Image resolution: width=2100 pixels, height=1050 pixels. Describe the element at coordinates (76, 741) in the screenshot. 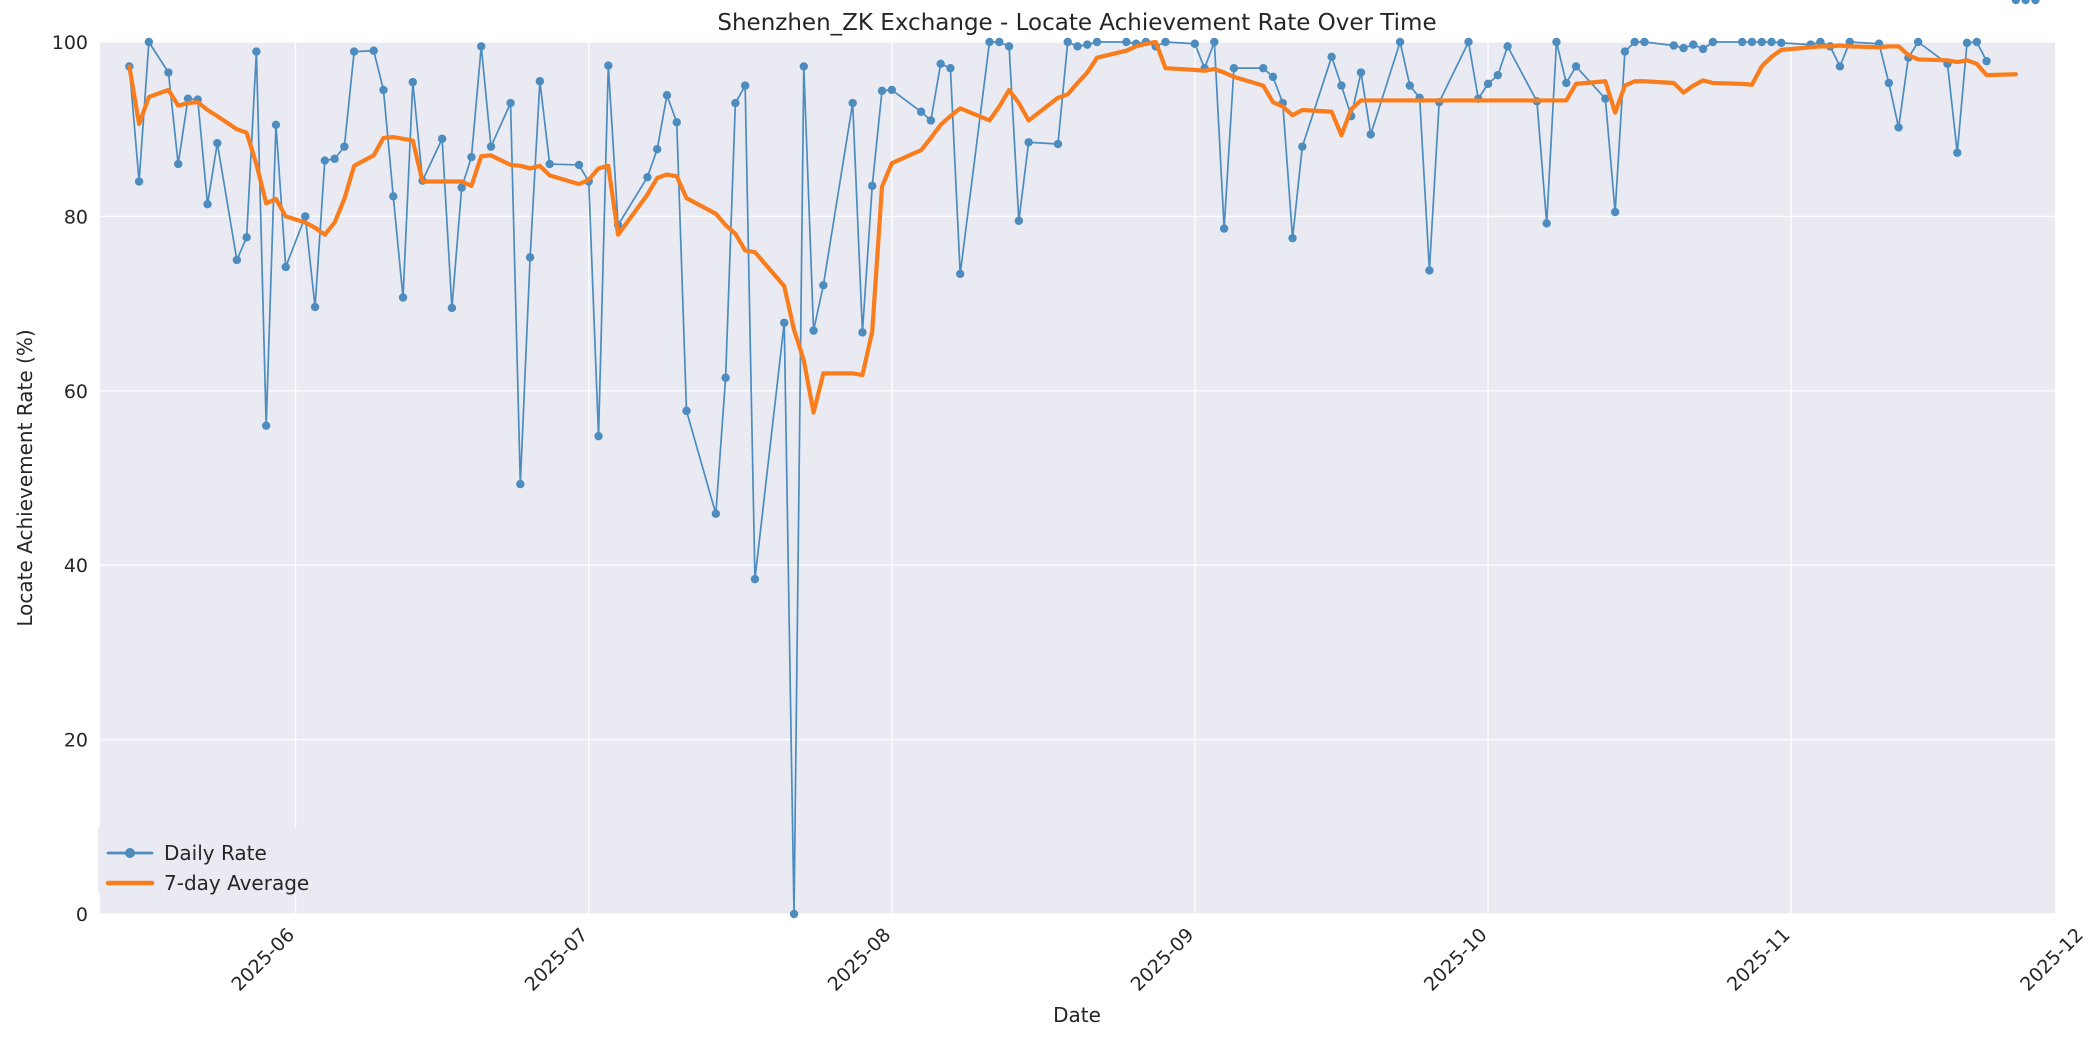

I see `y-tick-label: 20` at that location.